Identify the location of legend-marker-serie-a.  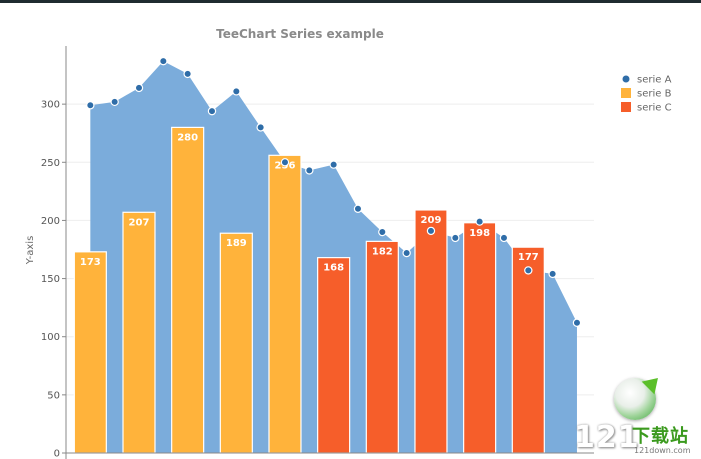
(626, 79).